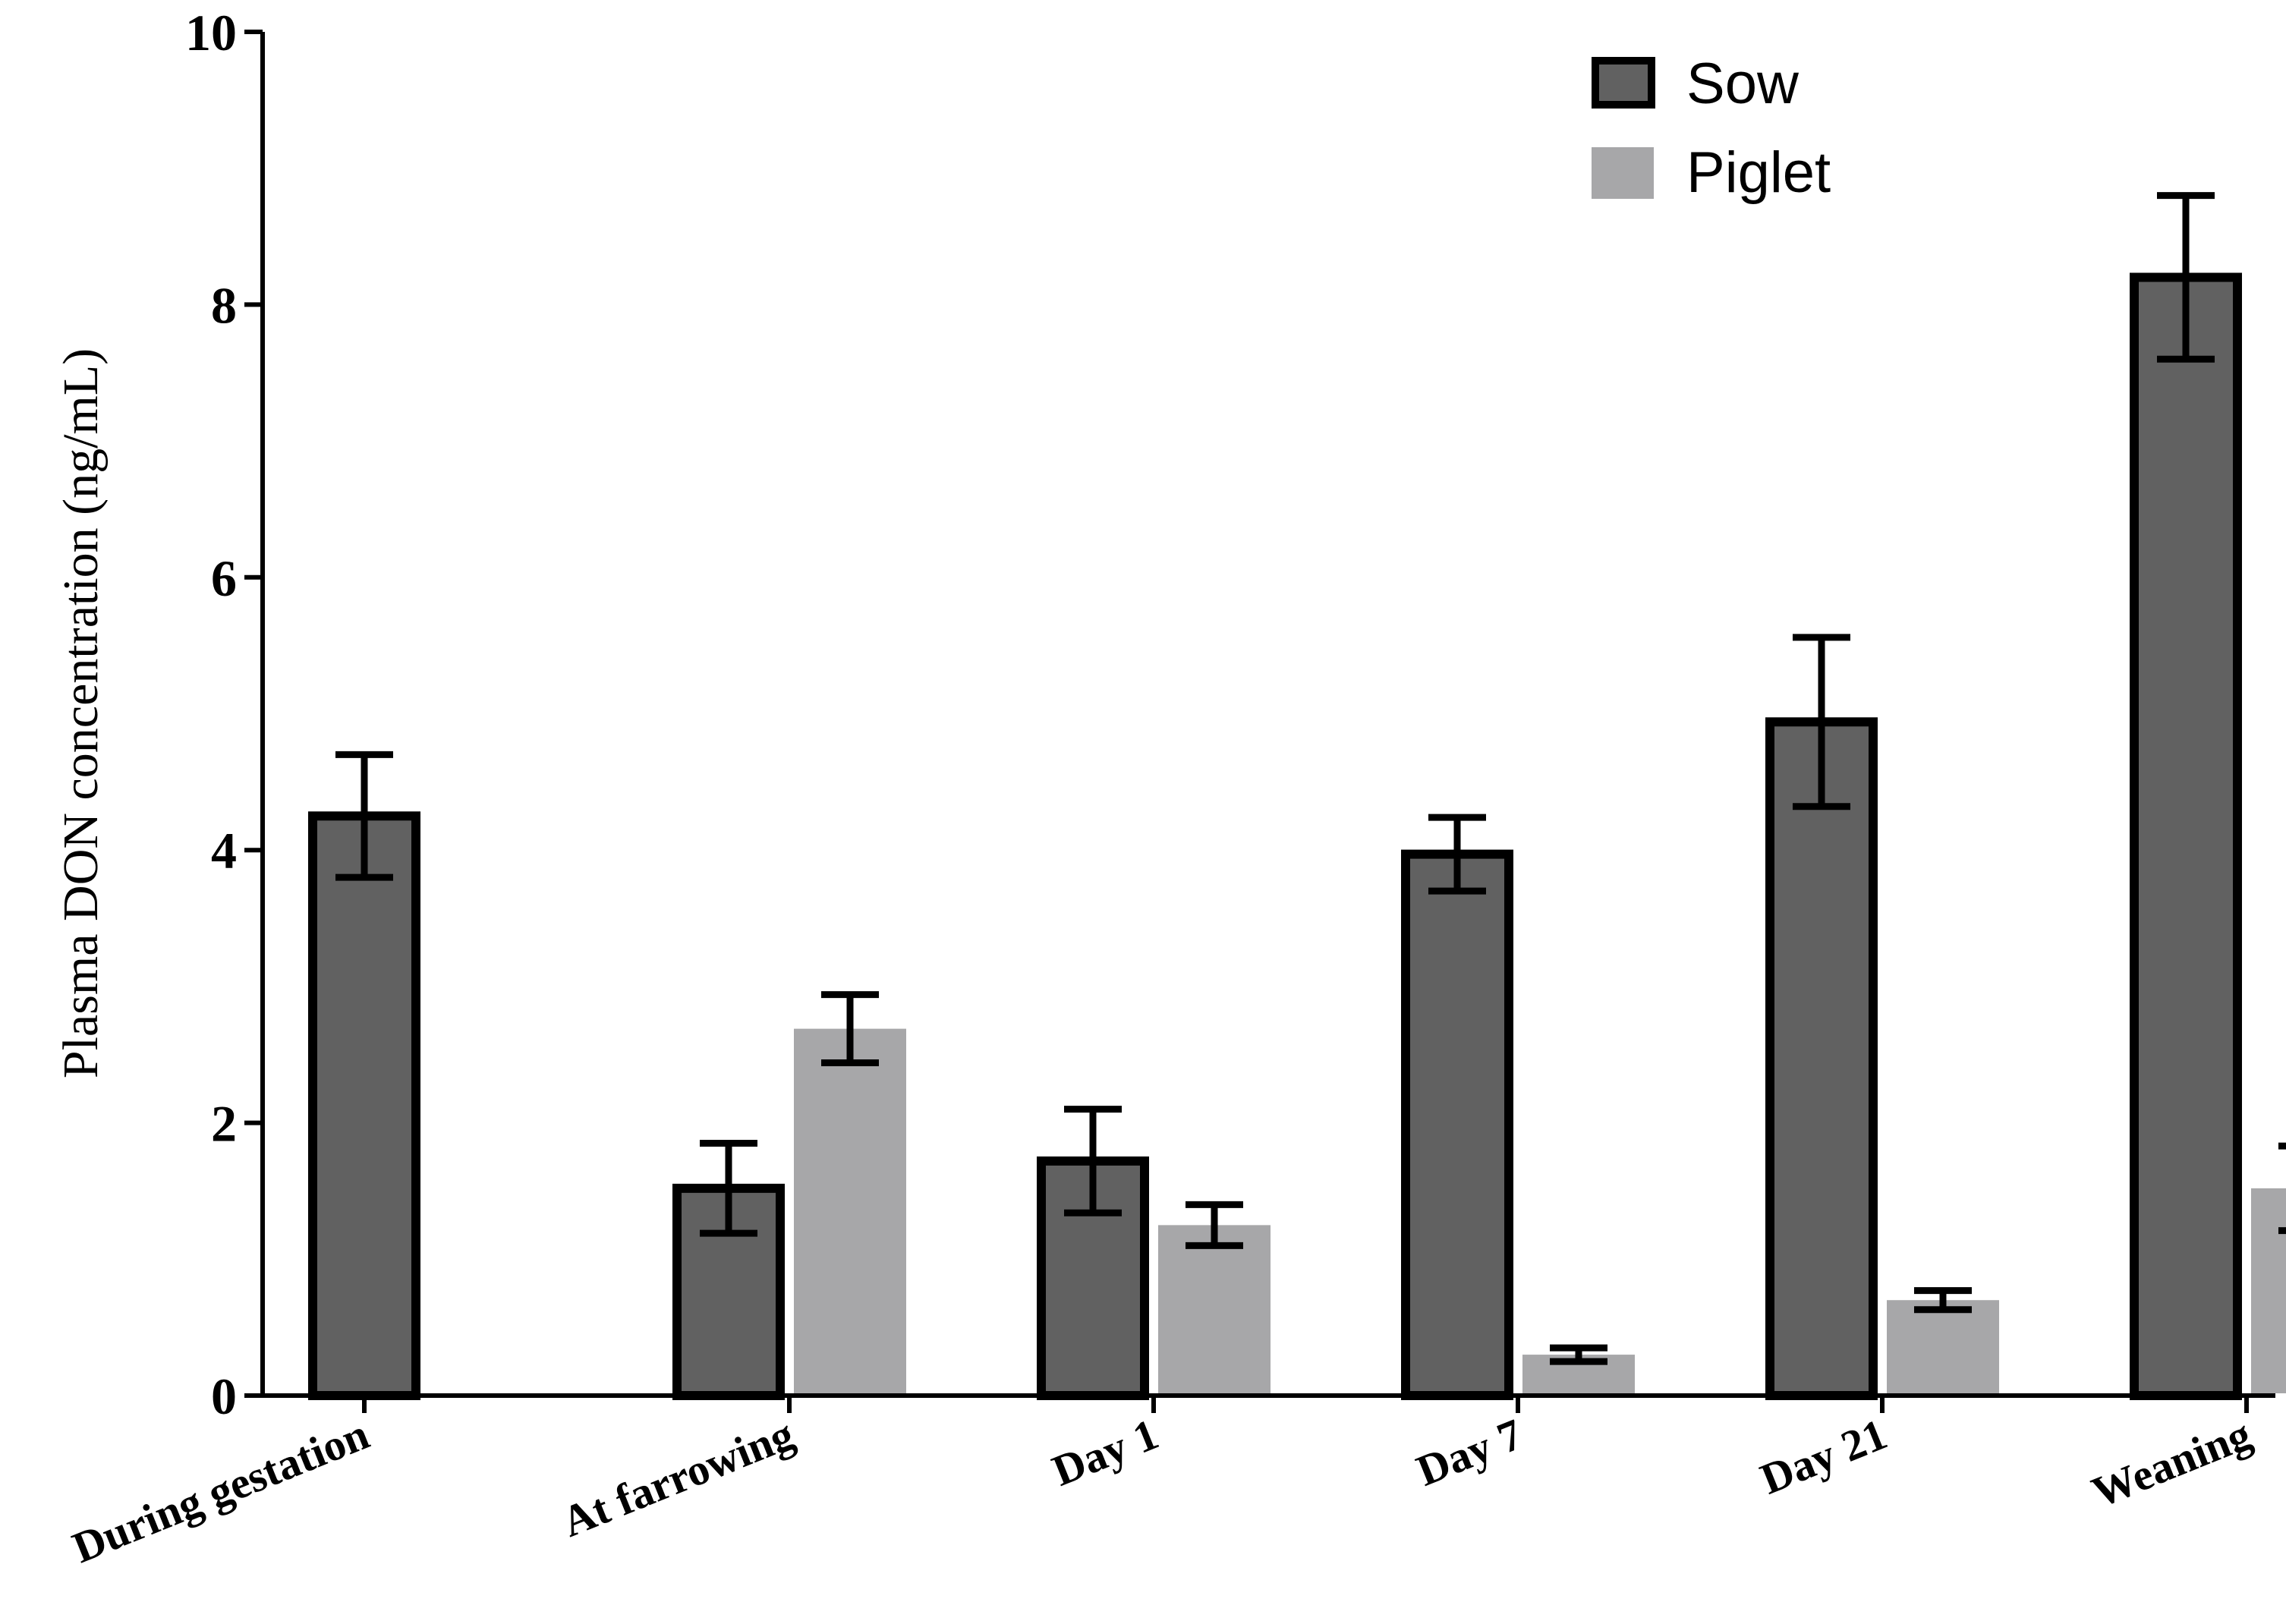  I want to click on y-axis-title: Plasma DON concentration (ng/mL), so click(81, 713).